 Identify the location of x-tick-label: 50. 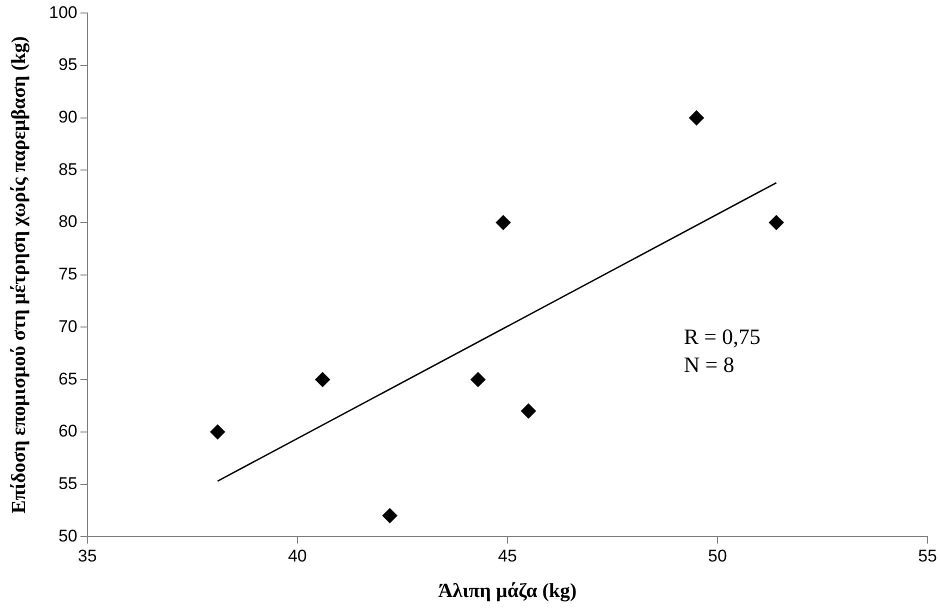
(717, 556).